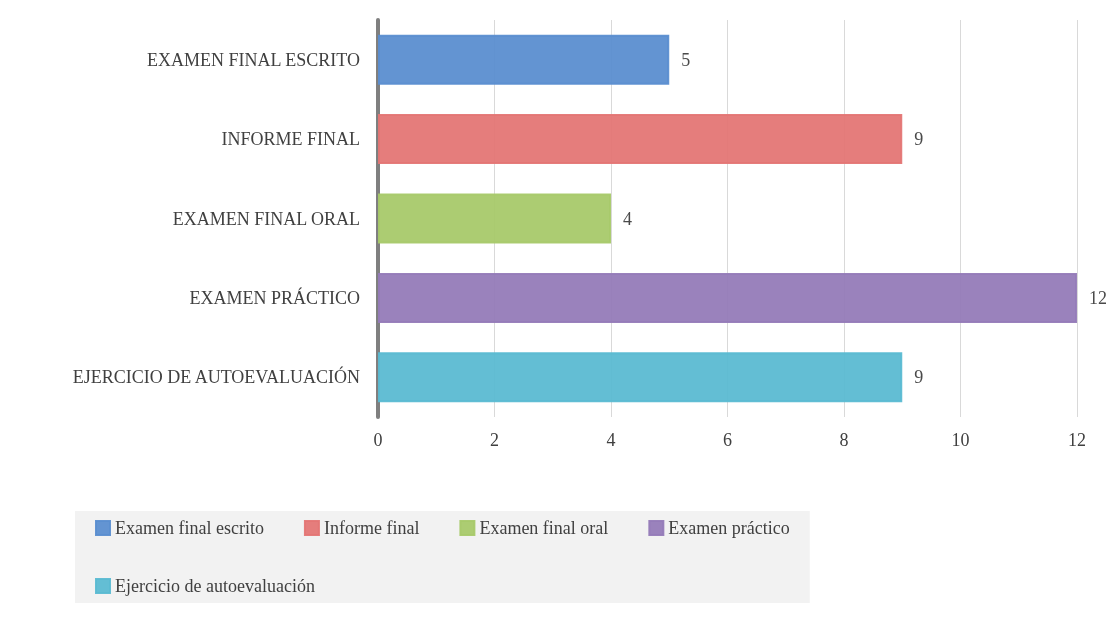 The image size is (1109, 617). I want to click on legend-label: Informe final, so click(371, 528).